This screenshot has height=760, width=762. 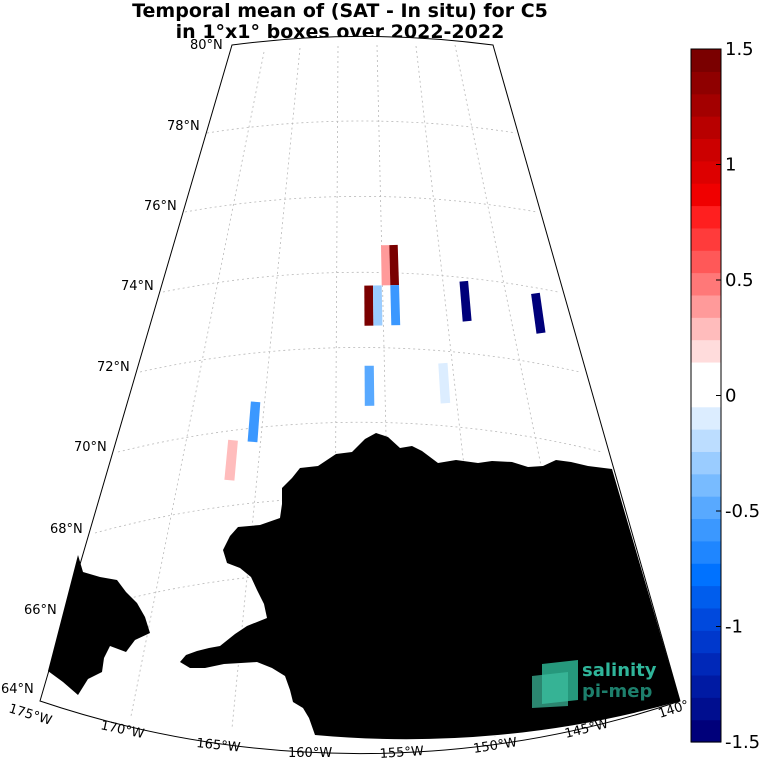 What do you see at coordinates (17, 689) in the screenshot?
I see `lat-label-64: 64°N` at bounding box center [17, 689].